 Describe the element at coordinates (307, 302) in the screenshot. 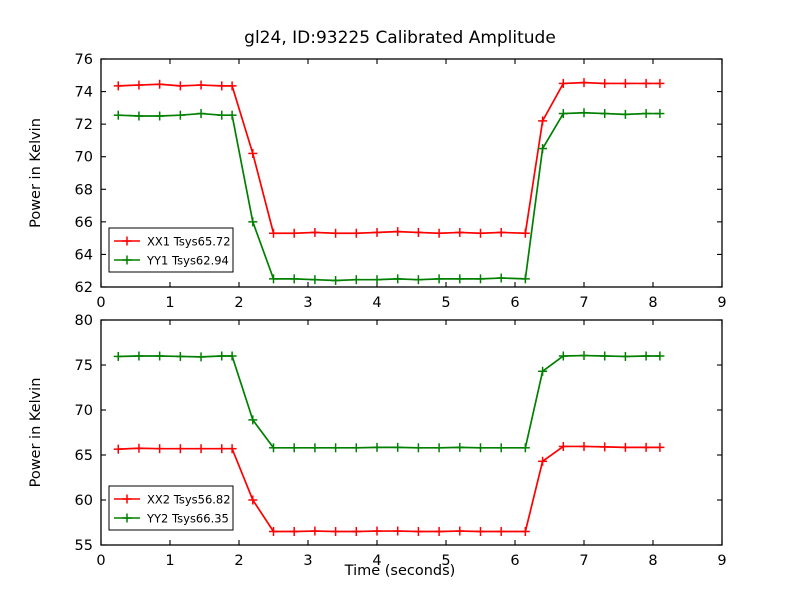

I see `x-tick-label: 3` at that location.